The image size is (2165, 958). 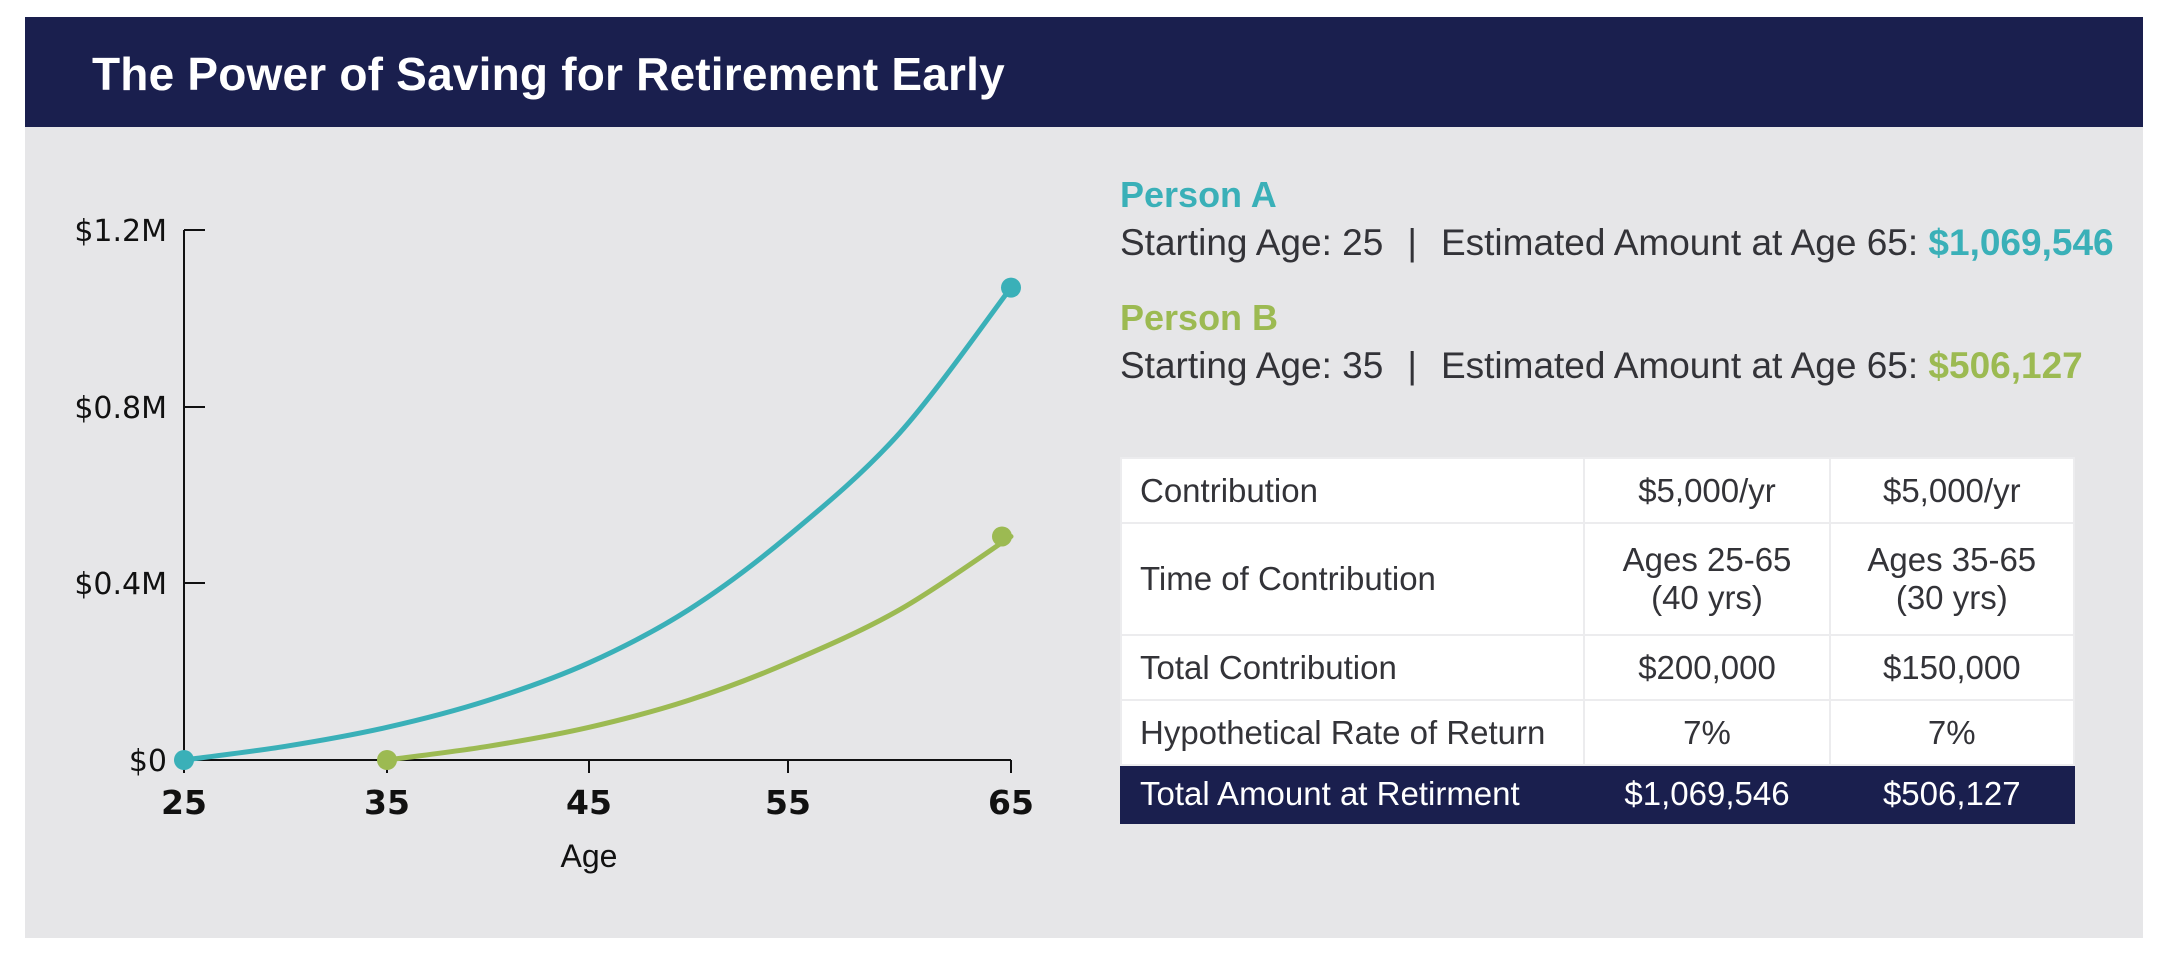 I want to click on x-axis, so click(x=597, y=766).